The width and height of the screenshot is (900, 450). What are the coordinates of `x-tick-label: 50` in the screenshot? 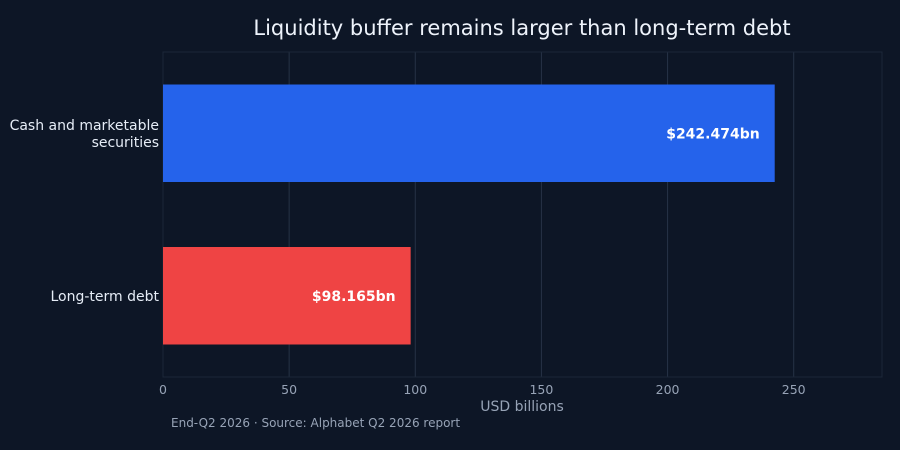 It's located at (289, 389).